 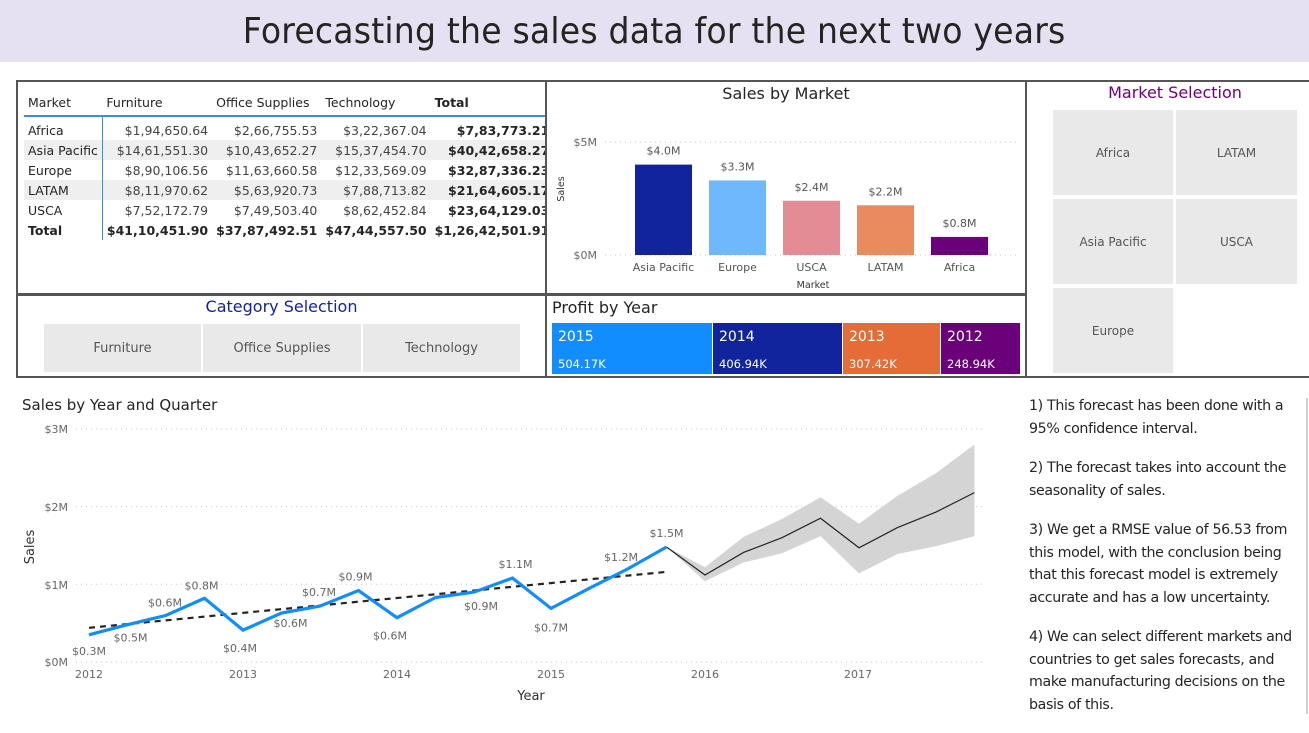 What do you see at coordinates (980, 348) in the screenshot?
I see `treemap-tile-2012: 2012 248.94K` at bounding box center [980, 348].